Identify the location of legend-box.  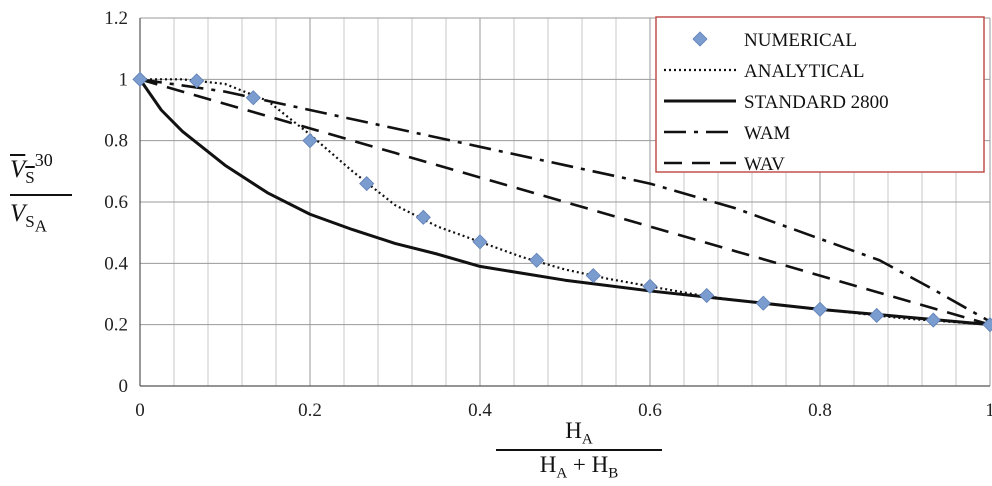
(820, 94).